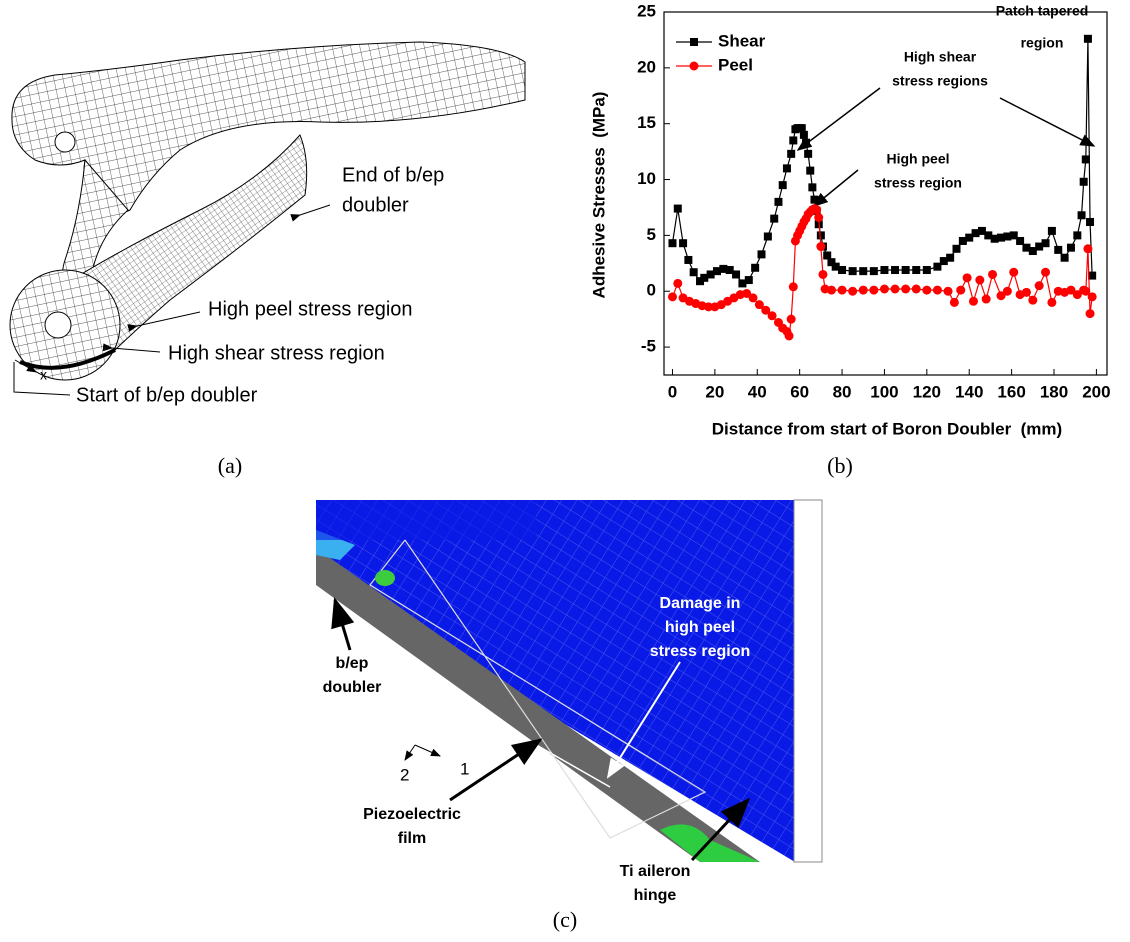 Image resolution: width=1130 pixels, height=942 pixels. Describe the element at coordinates (918, 183) in the screenshot. I see `annotation: stress region` at that location.